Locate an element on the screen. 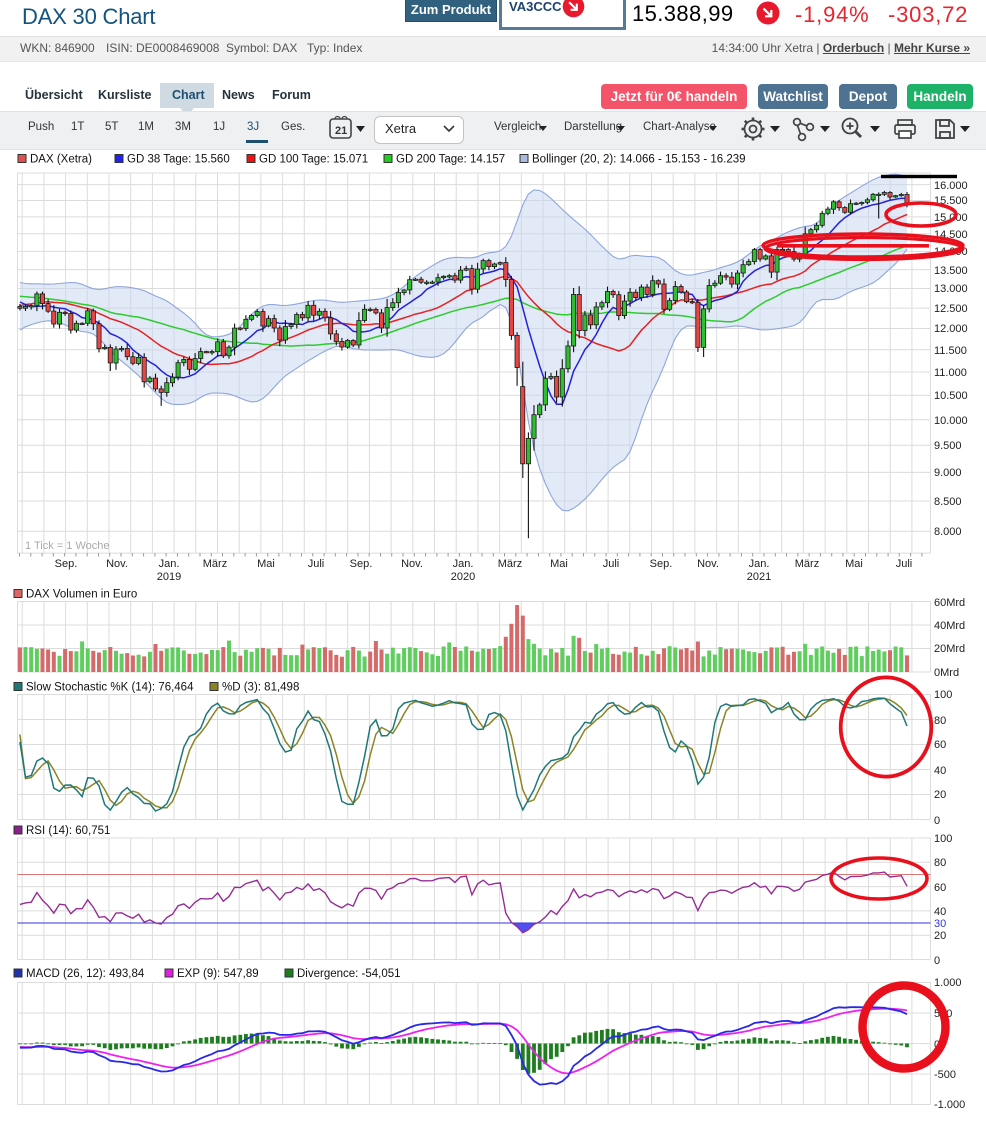  svg-text: 10.000 is located at coordinates (951, 421).